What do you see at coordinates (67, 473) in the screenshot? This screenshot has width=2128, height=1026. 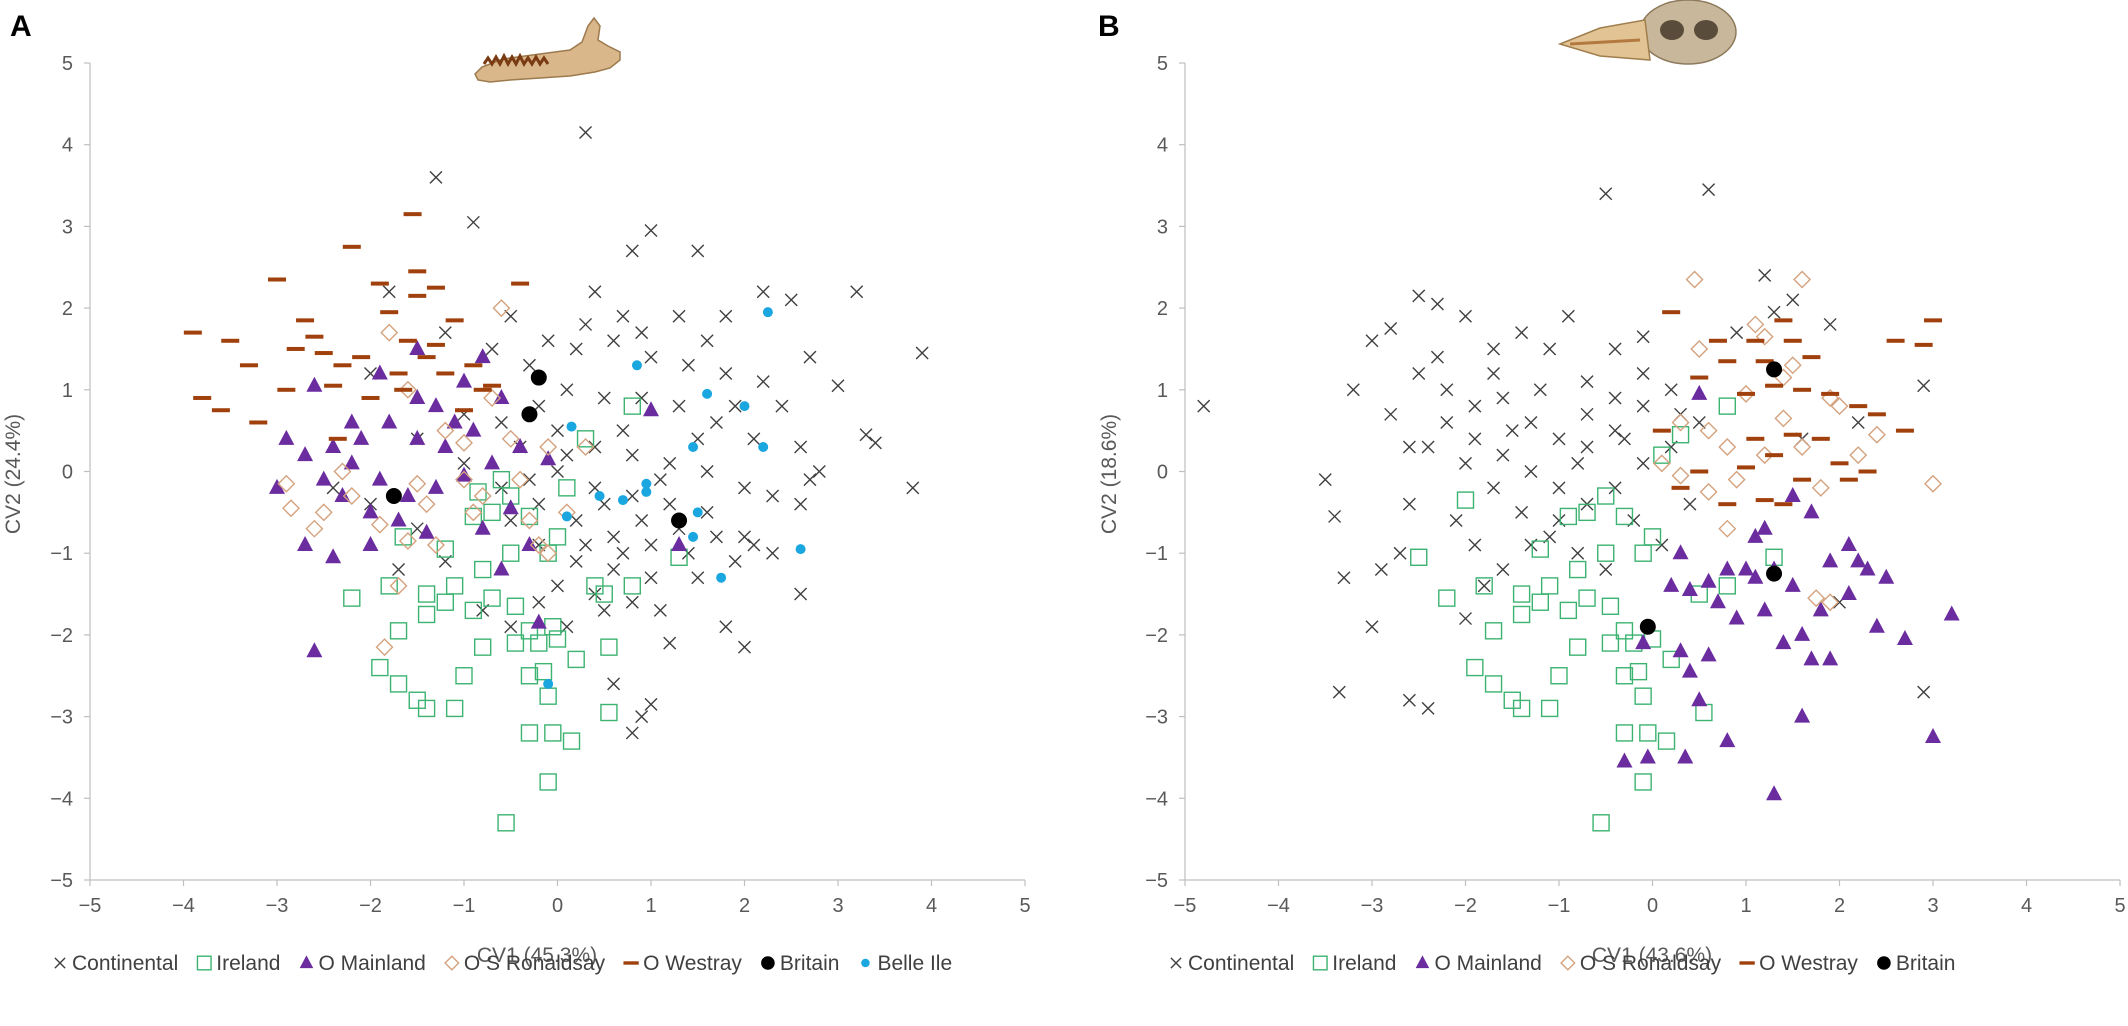 I see `y-tick-label: 0` at bounding box center [67, 473].